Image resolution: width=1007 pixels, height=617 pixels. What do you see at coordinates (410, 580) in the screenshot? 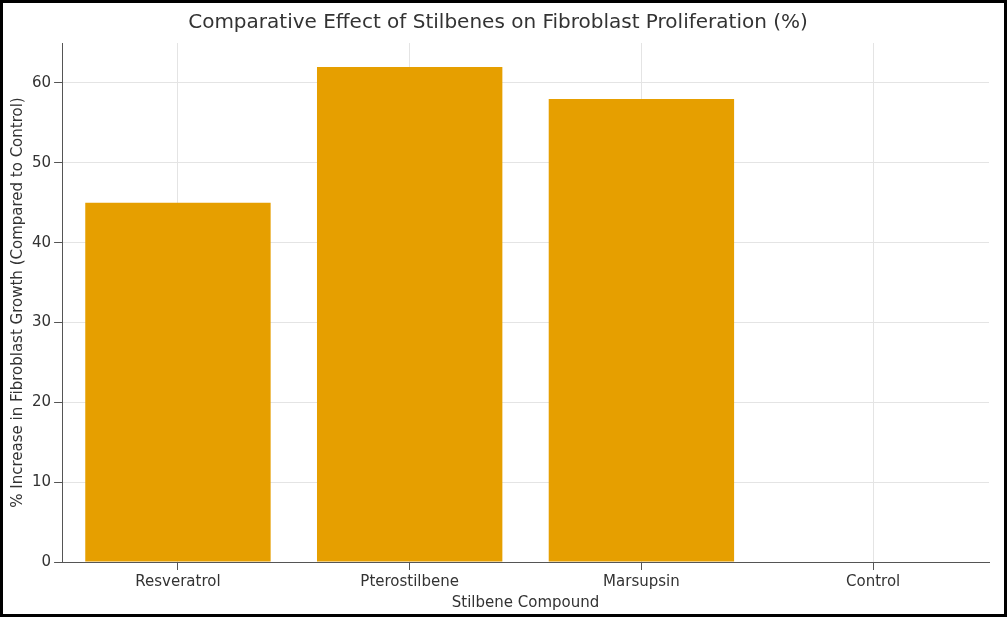
I see `x-tick-label: Pterostilbene` at bounding box center [410, 580].